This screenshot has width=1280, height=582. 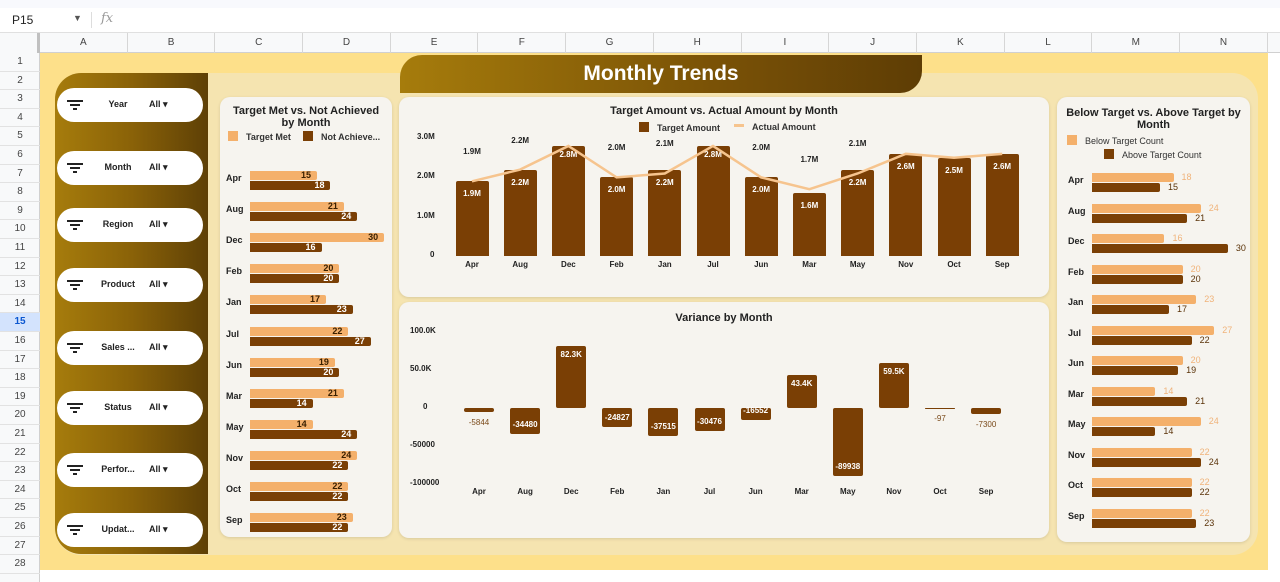 What do you see at coordinates (20, 490) in the screenshot?
I see `row-header-24: 24` at bounding box center [20, 490].